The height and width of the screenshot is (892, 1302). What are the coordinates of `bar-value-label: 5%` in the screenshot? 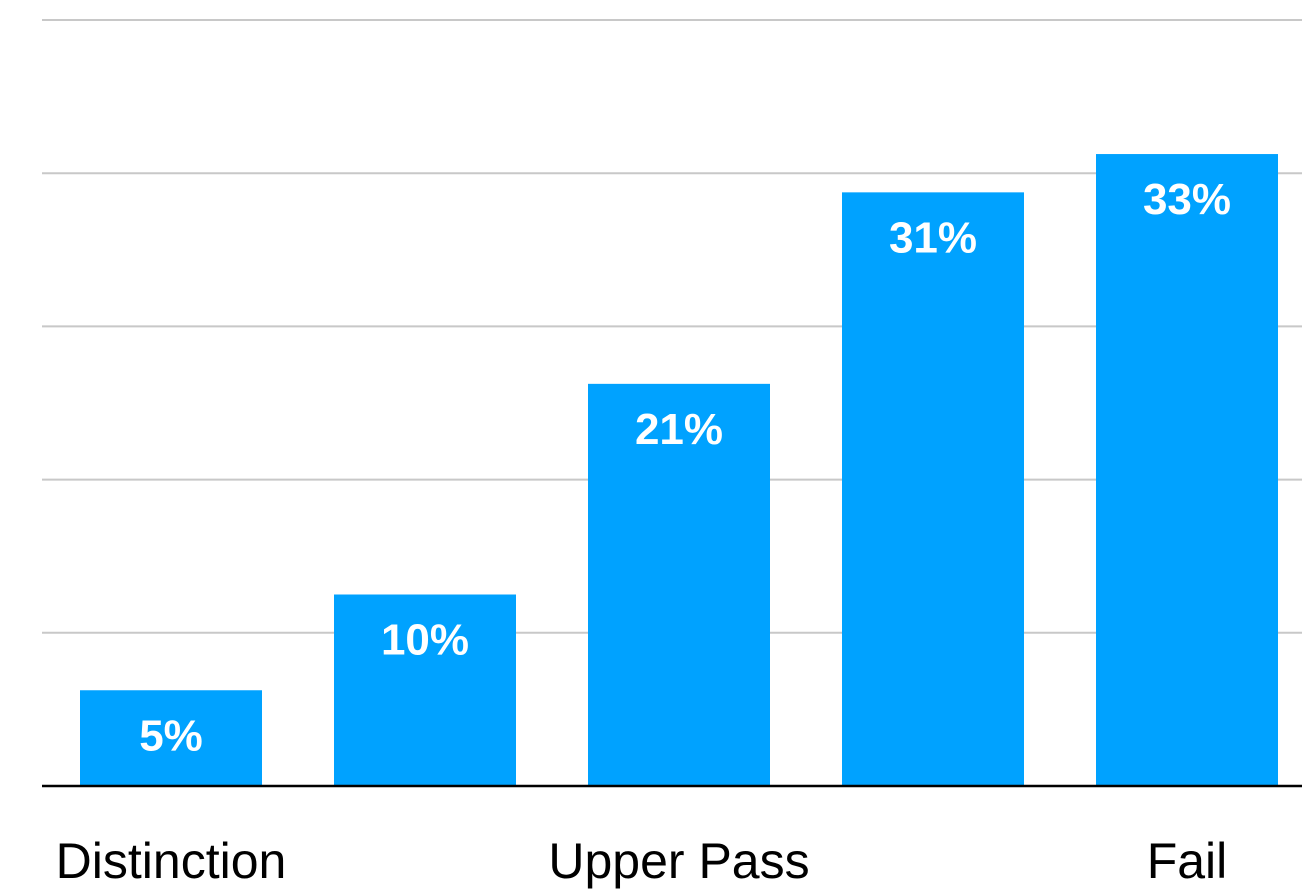 It's located at (171, 735).